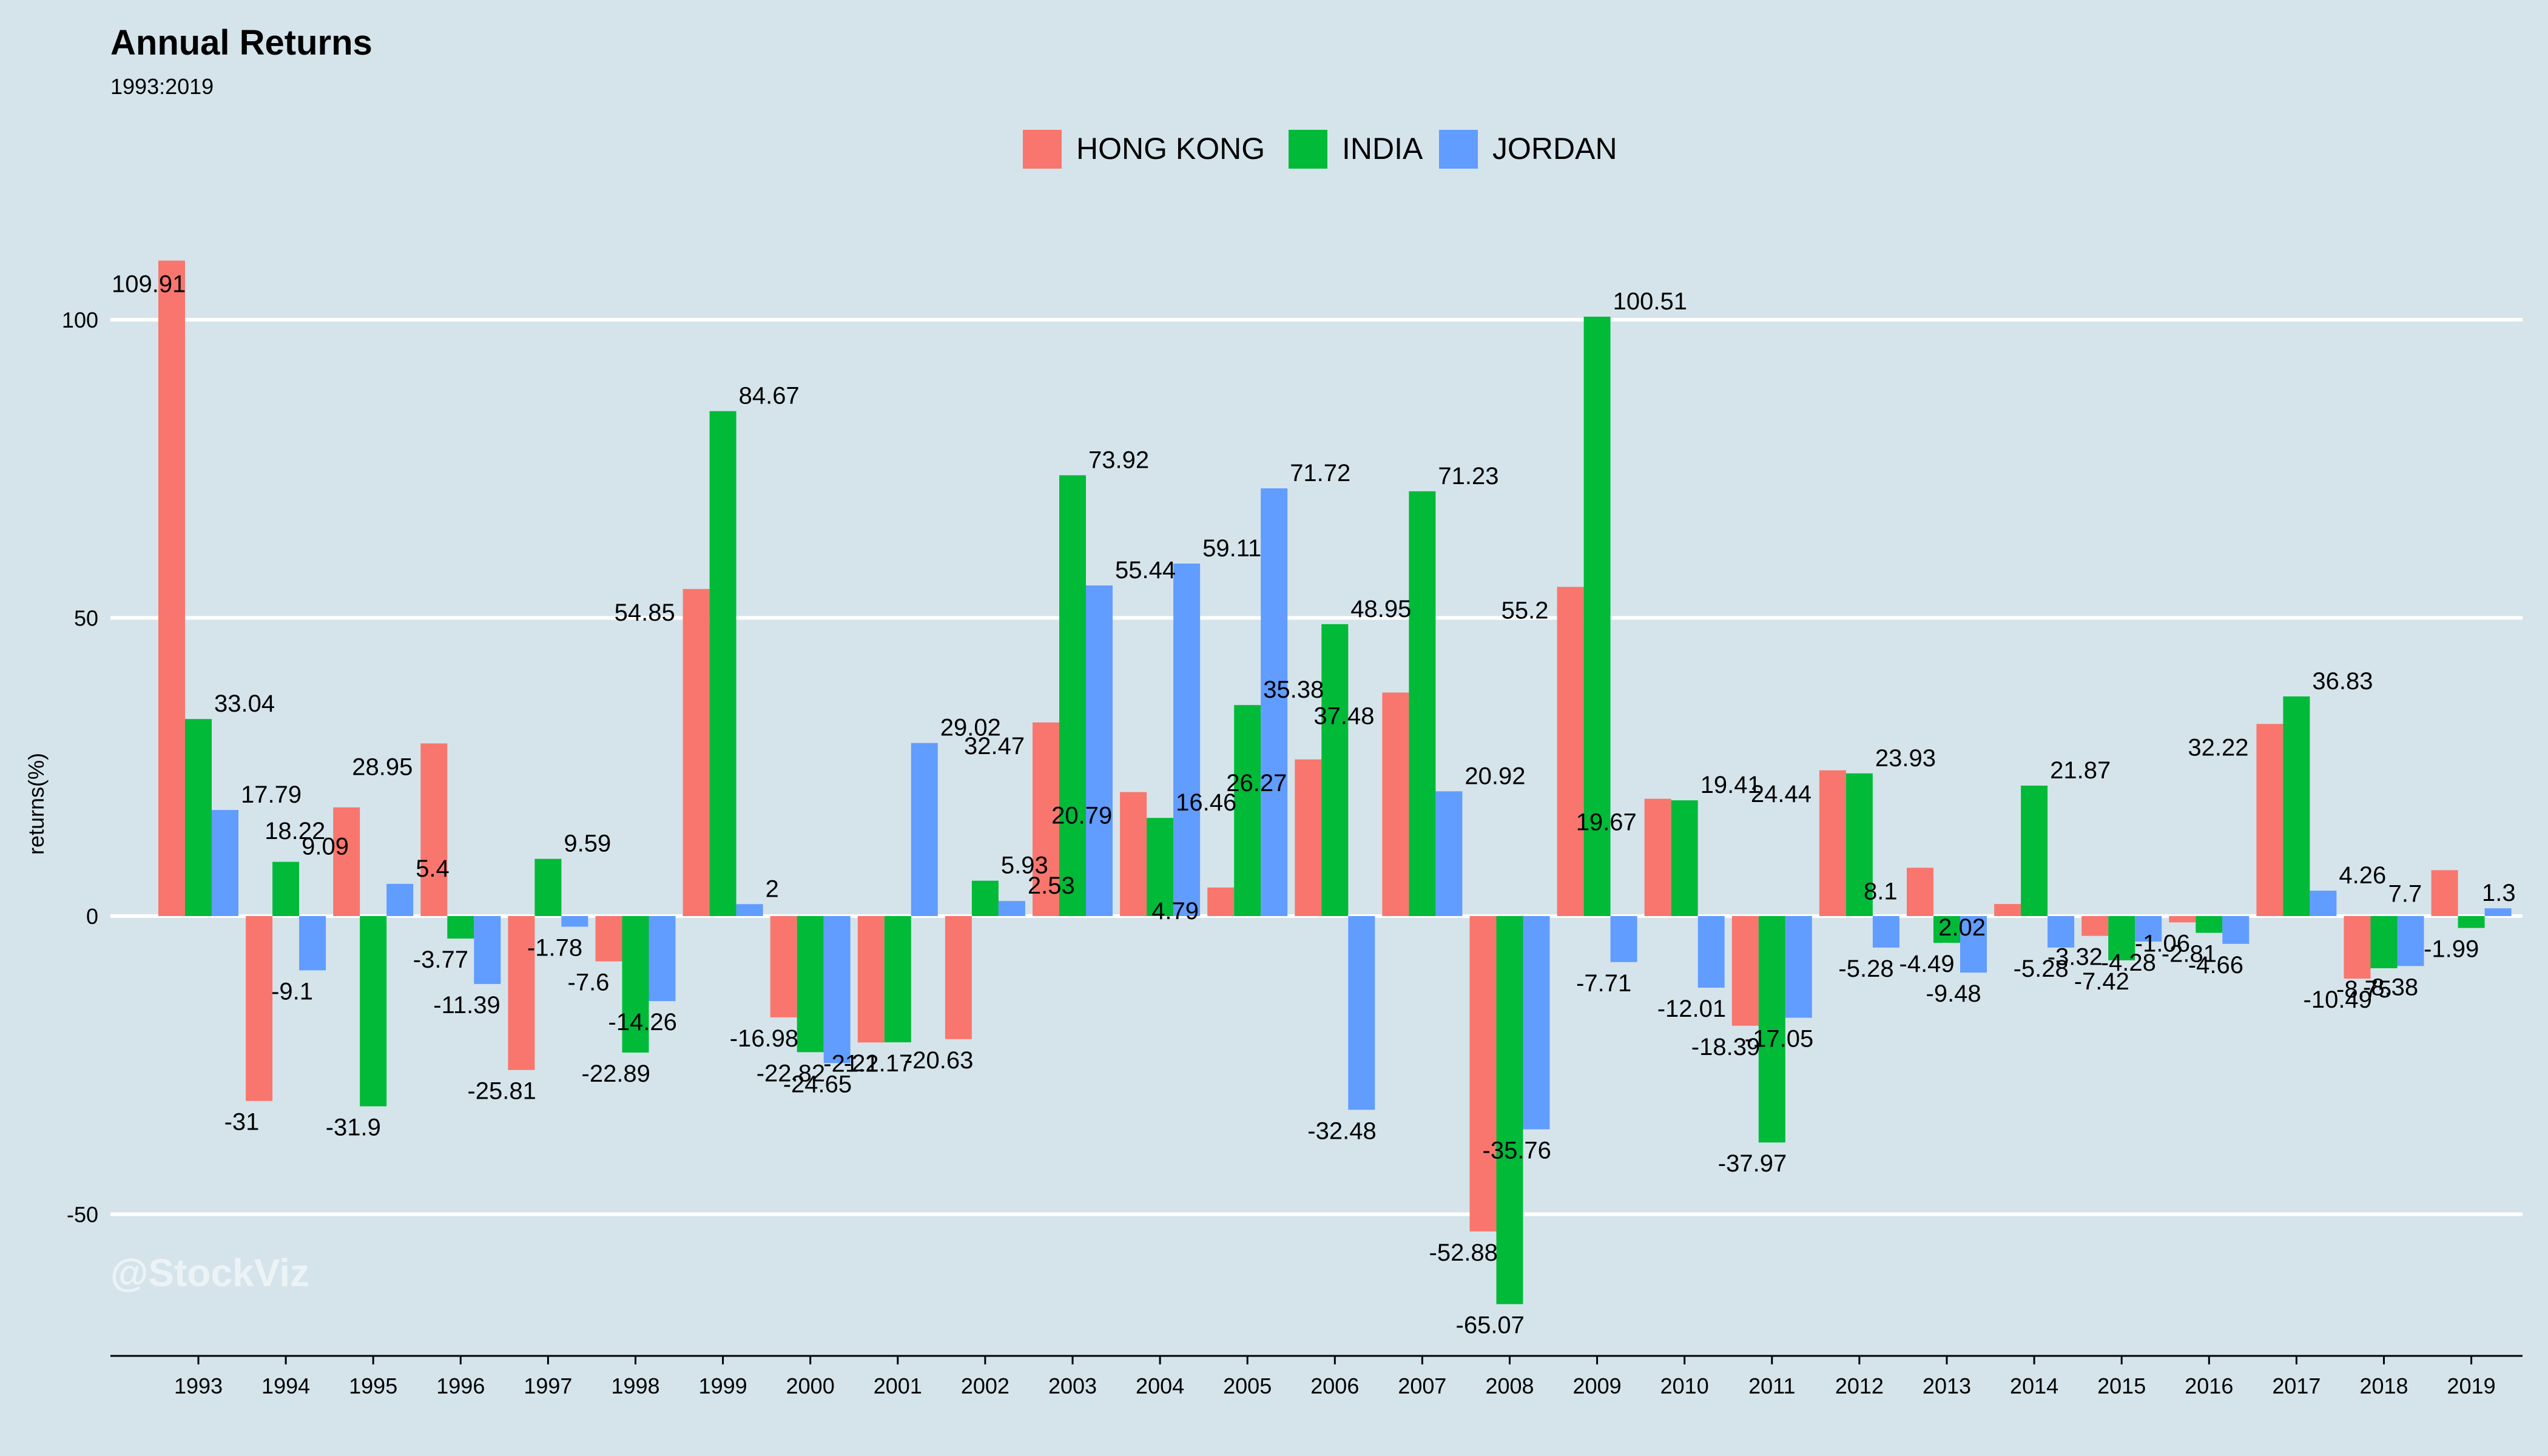 This screenshot has height=1456, width=2548. What do you see at coordinates (1422, 1385) in the screenshot?
I see `x-tick-label-2007: 2007` at bounding box center [1422, 1385].